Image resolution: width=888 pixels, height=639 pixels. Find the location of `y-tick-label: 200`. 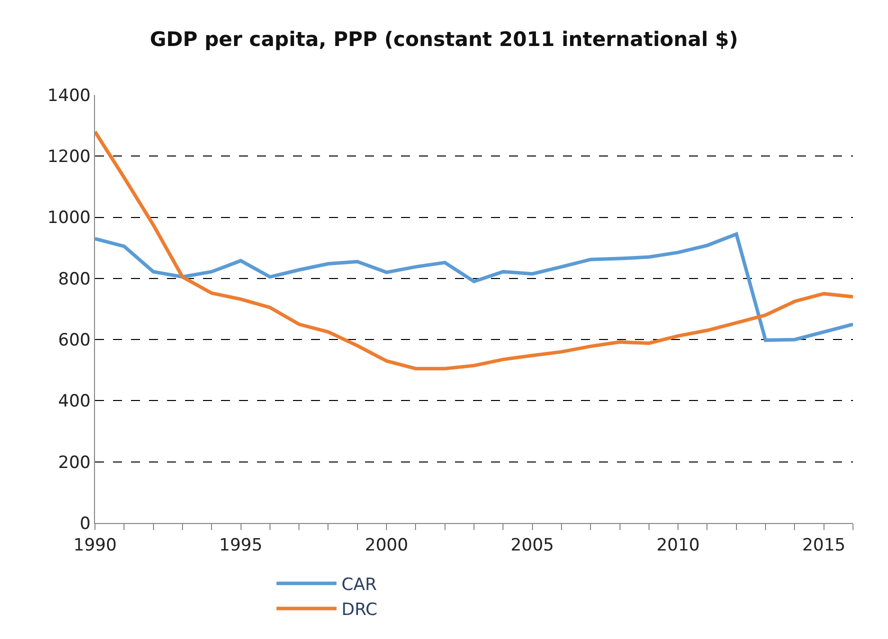

y-tick-label: 200 is located at coordinates (74, 462).